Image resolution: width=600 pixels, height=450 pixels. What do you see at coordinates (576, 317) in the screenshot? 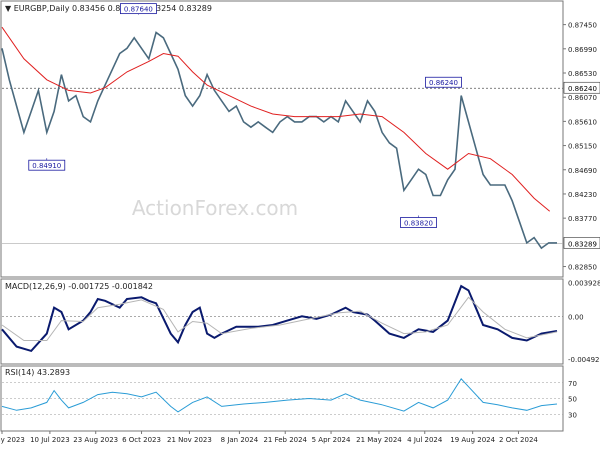
I see `macd-y-tick-label: 0.00` at bounding box center [576, 317].